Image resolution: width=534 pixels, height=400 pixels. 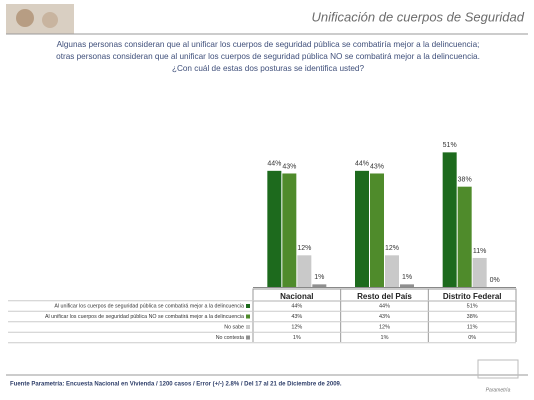 I want to click on category-label: Nacional, so click(x=296, y=296).